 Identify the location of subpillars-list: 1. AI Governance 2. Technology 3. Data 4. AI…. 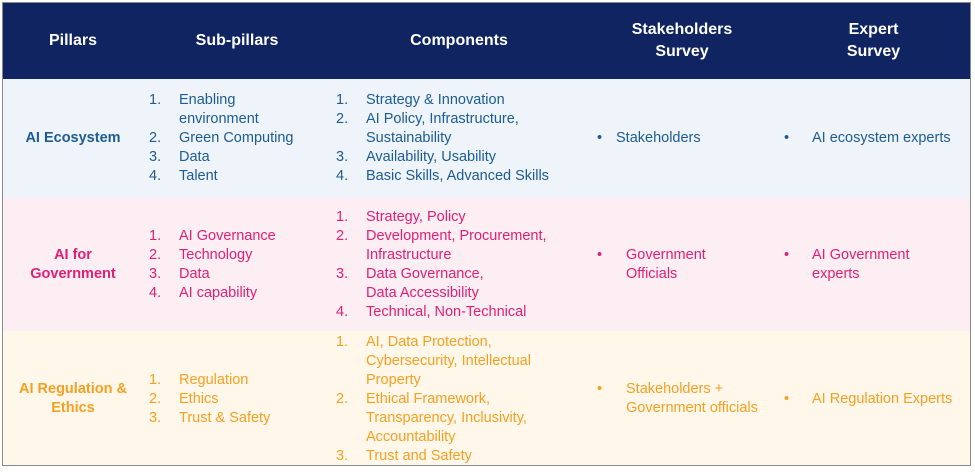
(244, 264).